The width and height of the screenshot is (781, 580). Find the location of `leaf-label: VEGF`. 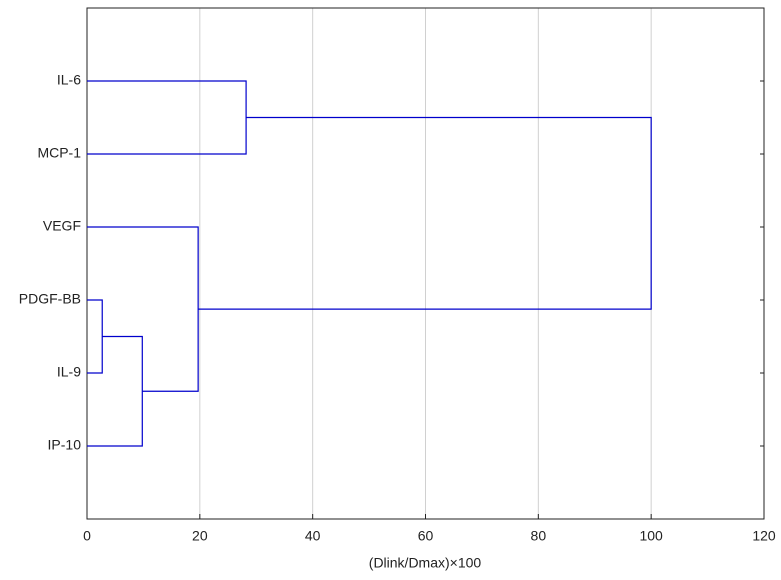

leaf-label: VEGF is located at coordinates (62, 226).